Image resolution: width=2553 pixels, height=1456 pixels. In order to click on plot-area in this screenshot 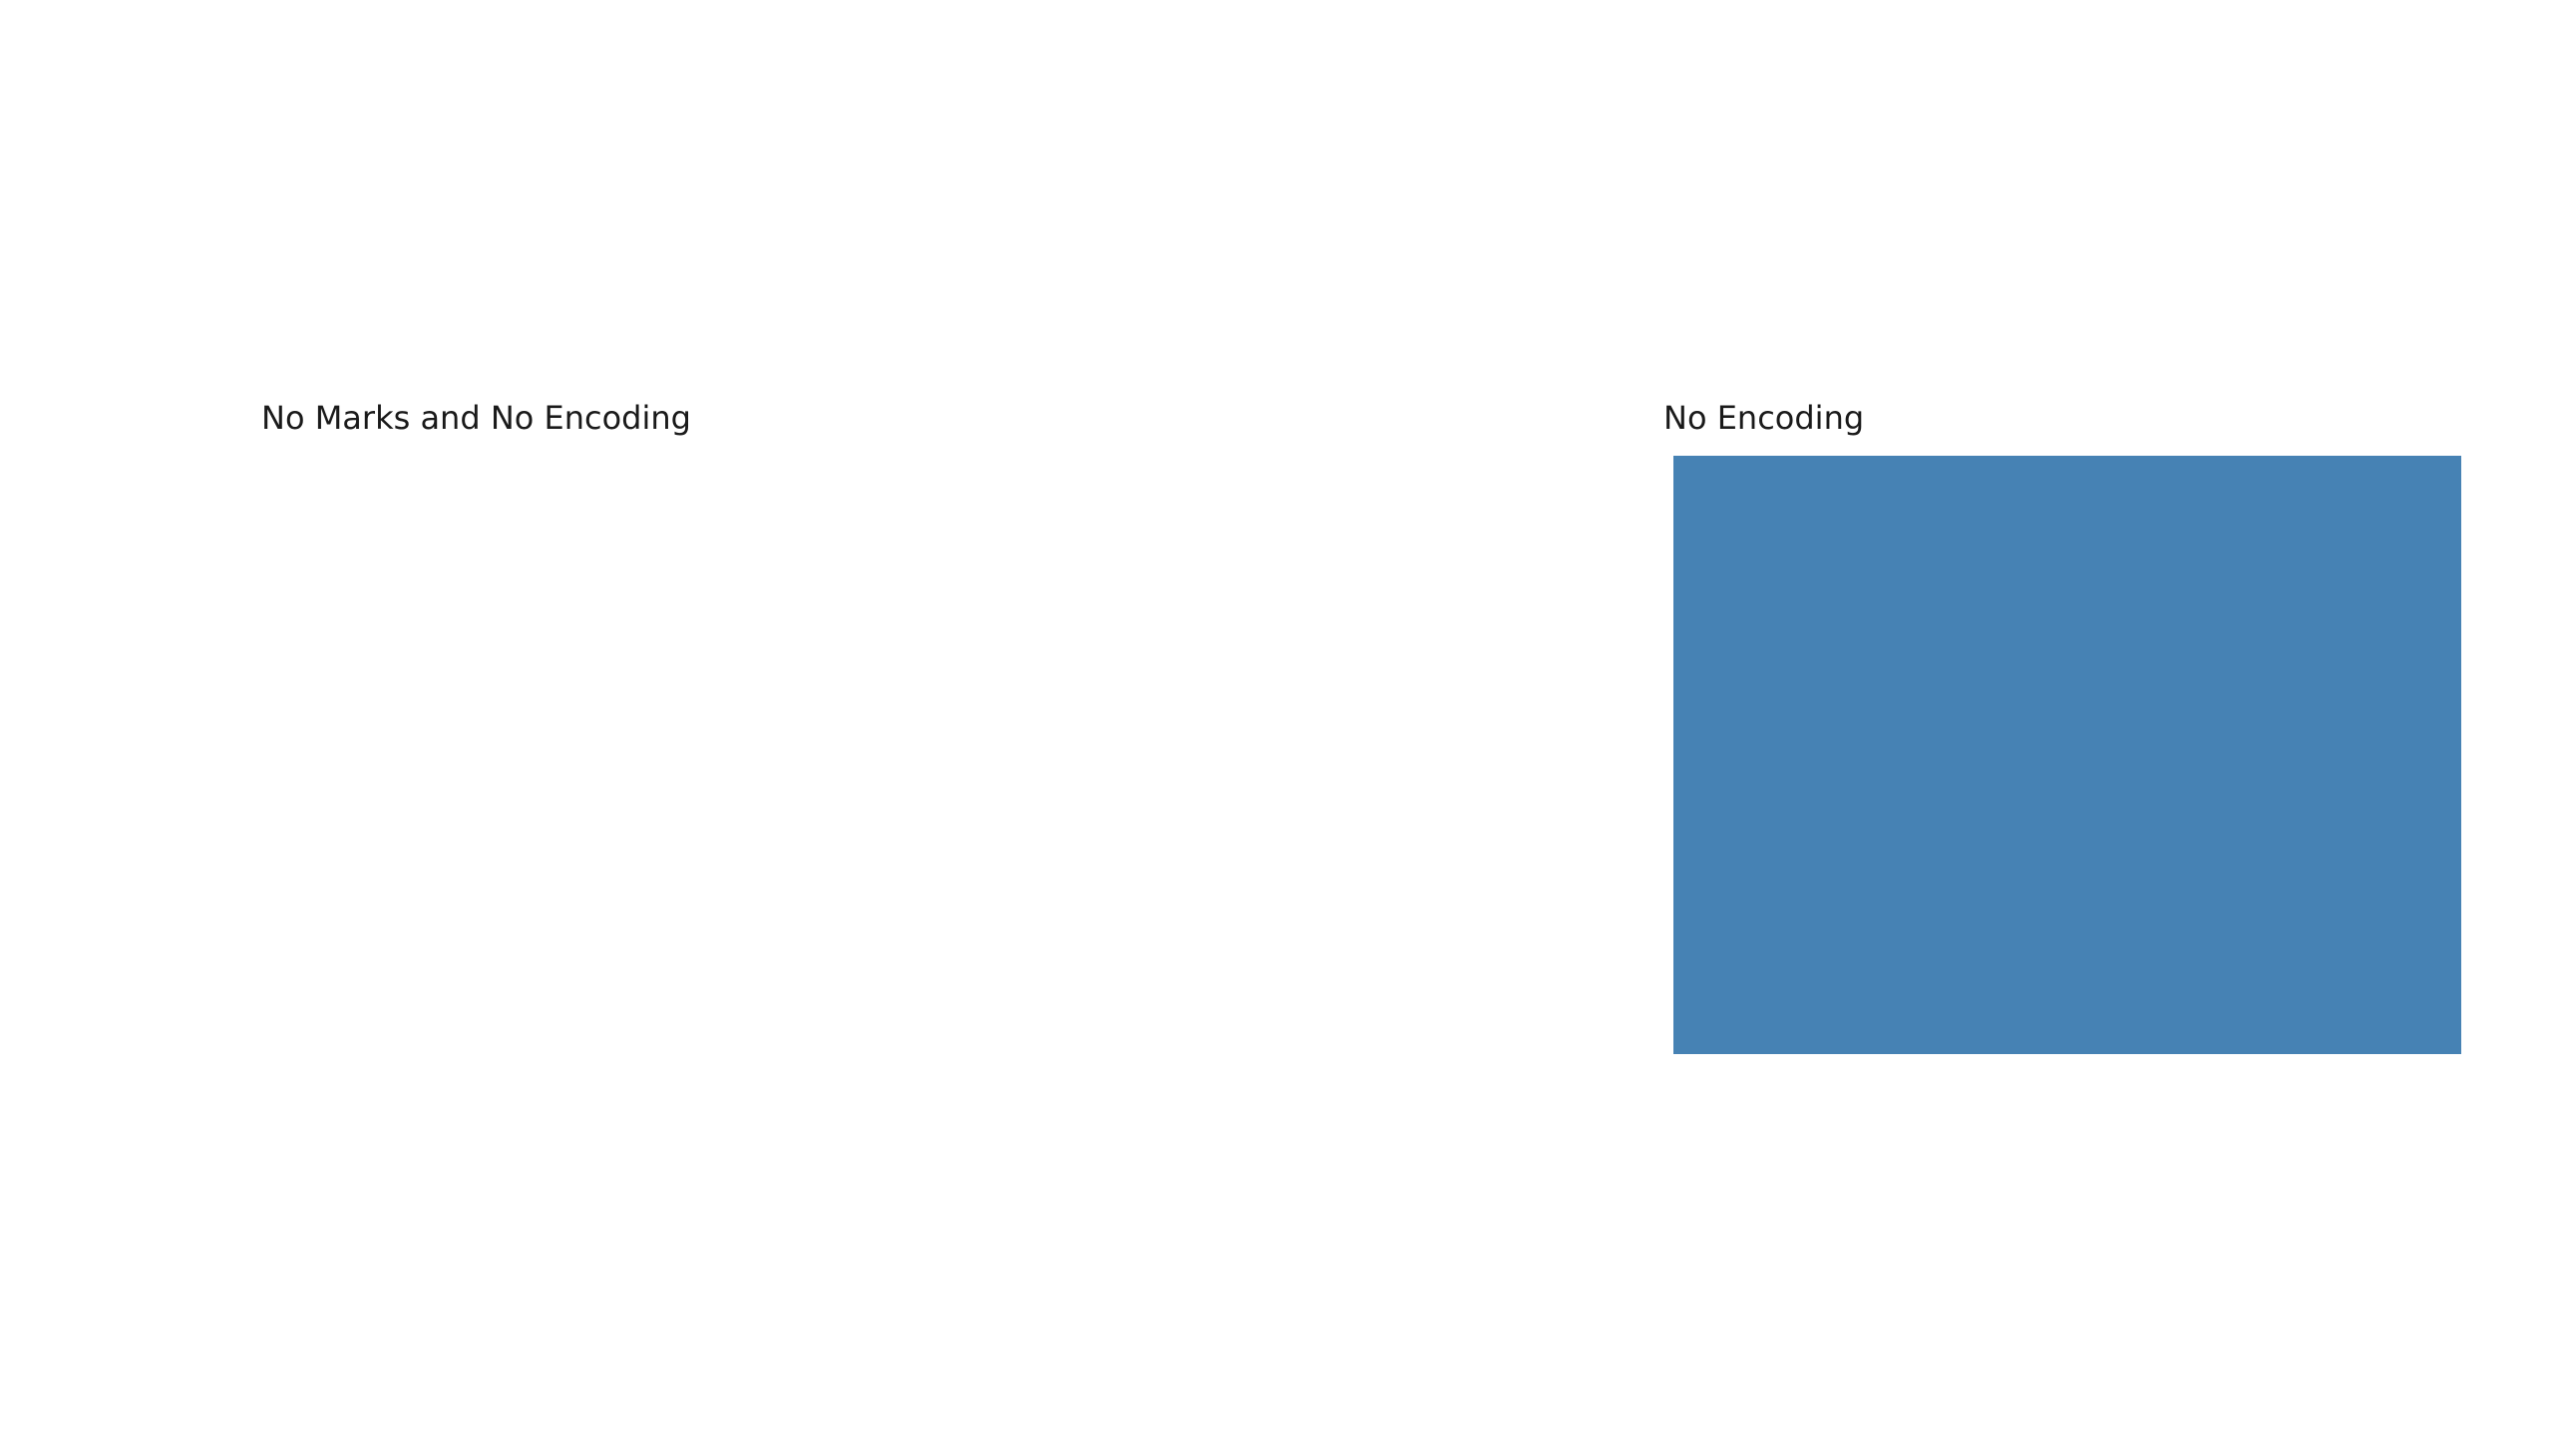, I will do `click(2067, 755)`.